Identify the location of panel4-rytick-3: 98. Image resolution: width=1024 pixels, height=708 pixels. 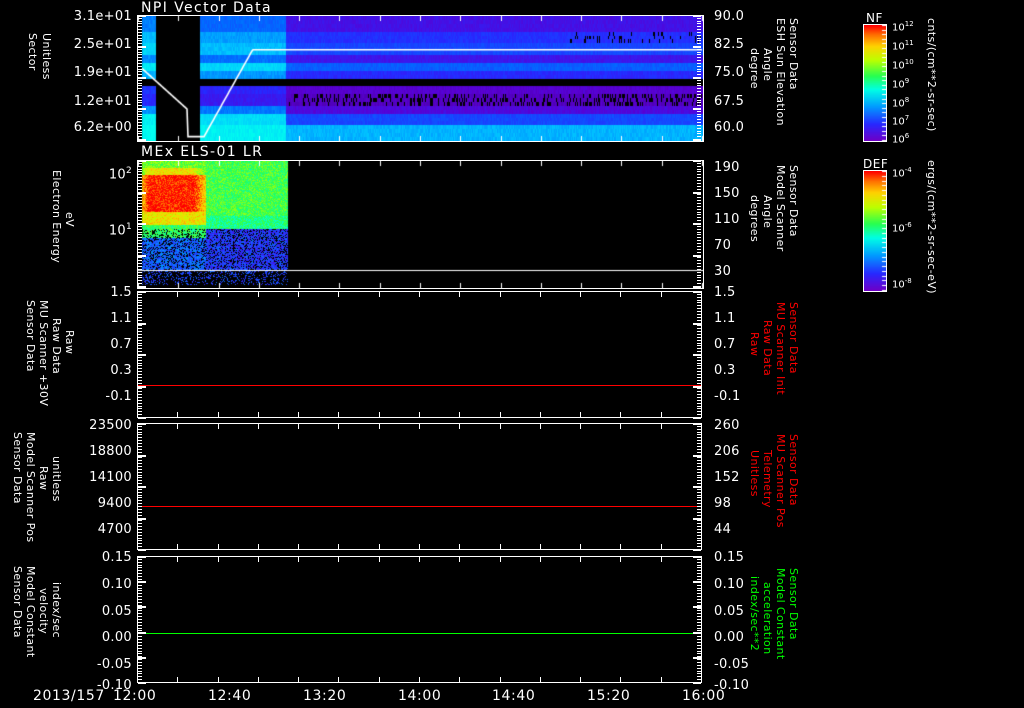
(723, 503).